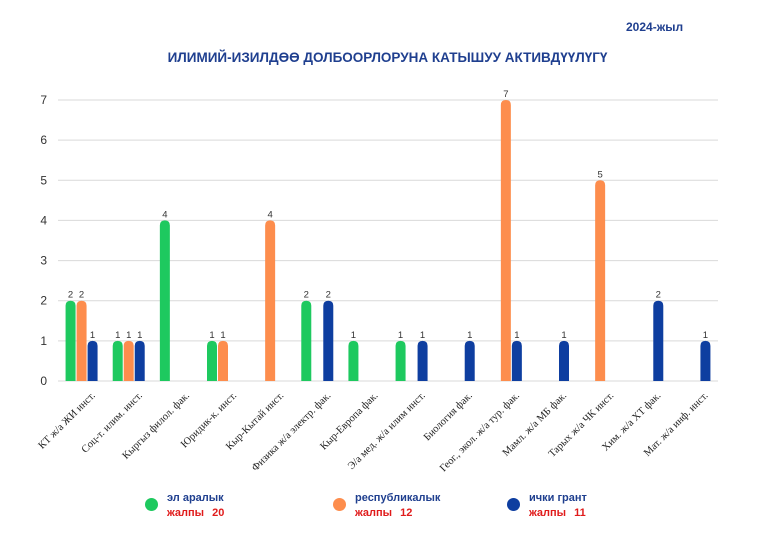 The image size is (775, 549). Describe the element at coordinates (558, 498) in the screenshot. I see `legend-label: ички грант` at that location.